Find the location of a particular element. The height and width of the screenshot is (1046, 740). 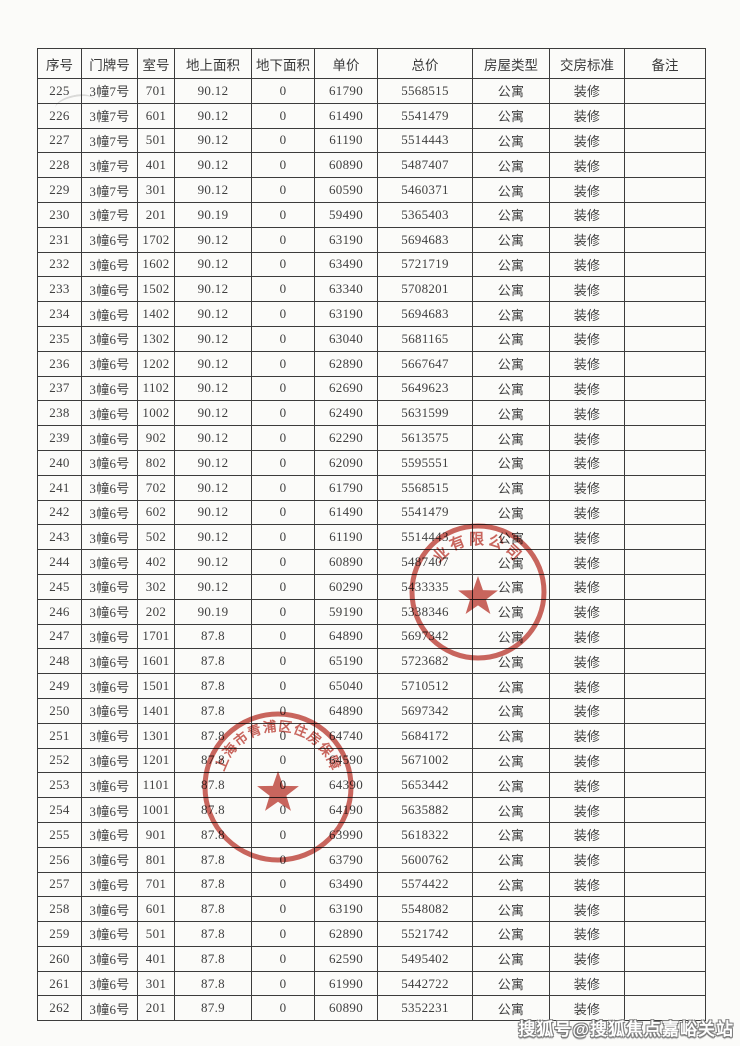

table-cell: 1102 is located at coordinates (156, 388).